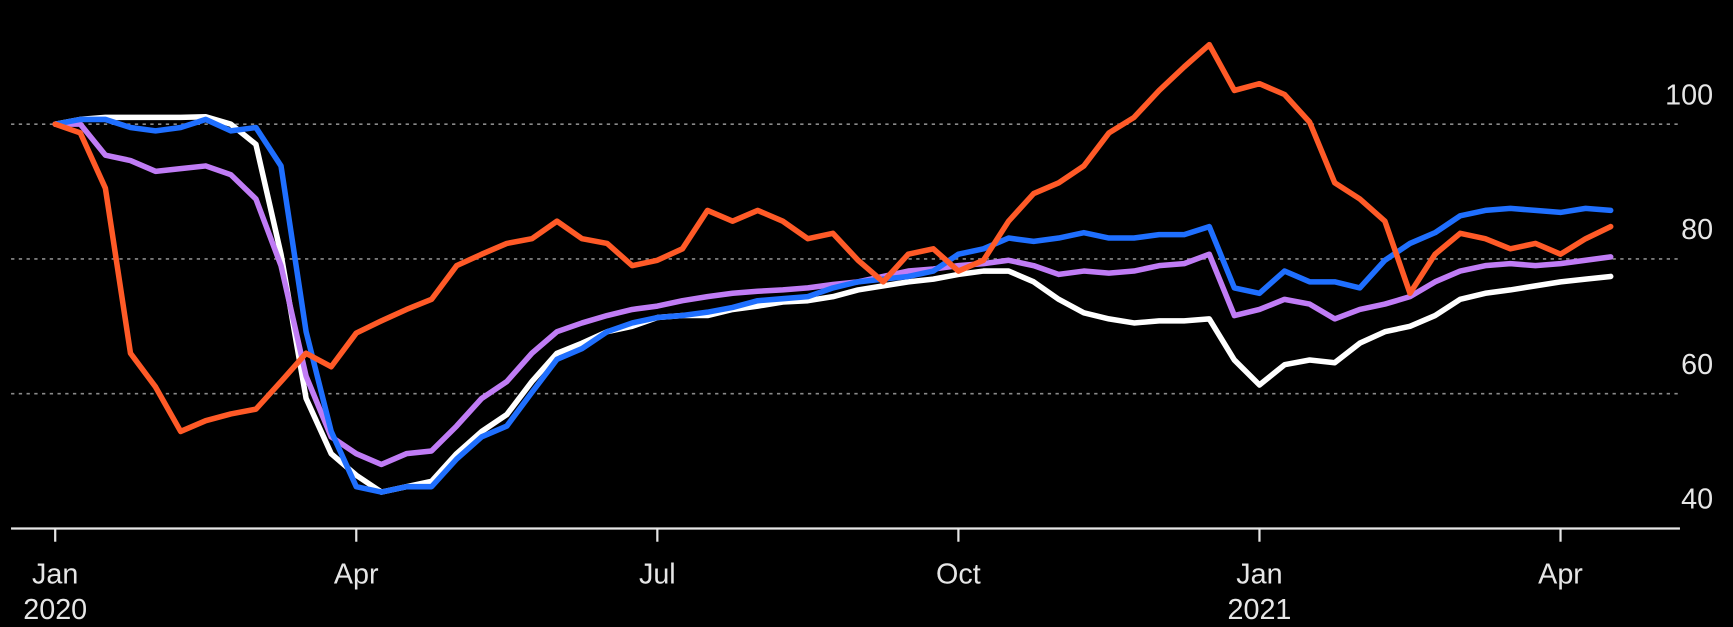 Image resolution: width=1733 pixels, height=627 pixels. What do you see at coordinates (1689, 95) in the screenshot?
I see `y-tick-label: 100` at bounding box center [1689, 95].